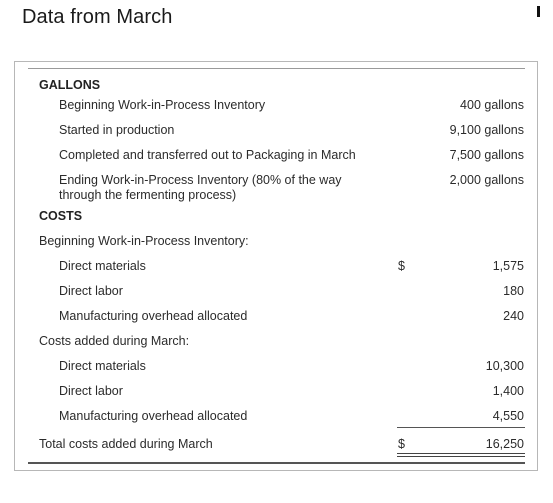  What do you see at coordinates (114, 341) in the screenshot?
I see `costs-added-heading: Costs added during March:` at bounding box center [114, 341].